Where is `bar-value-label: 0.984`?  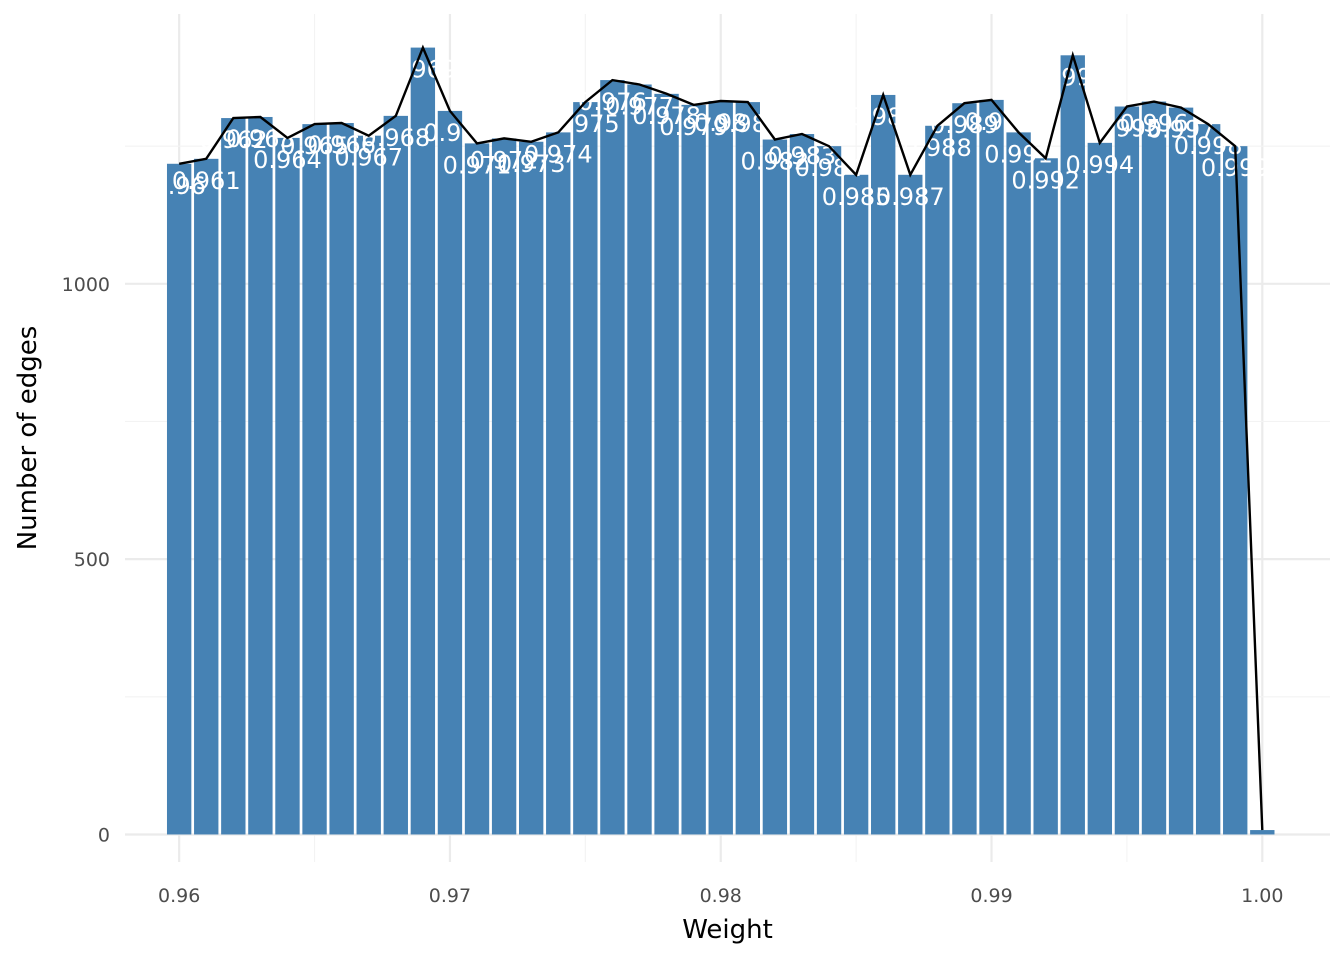
bar-value-label: 0.984 is located at coordinates (829, 168).